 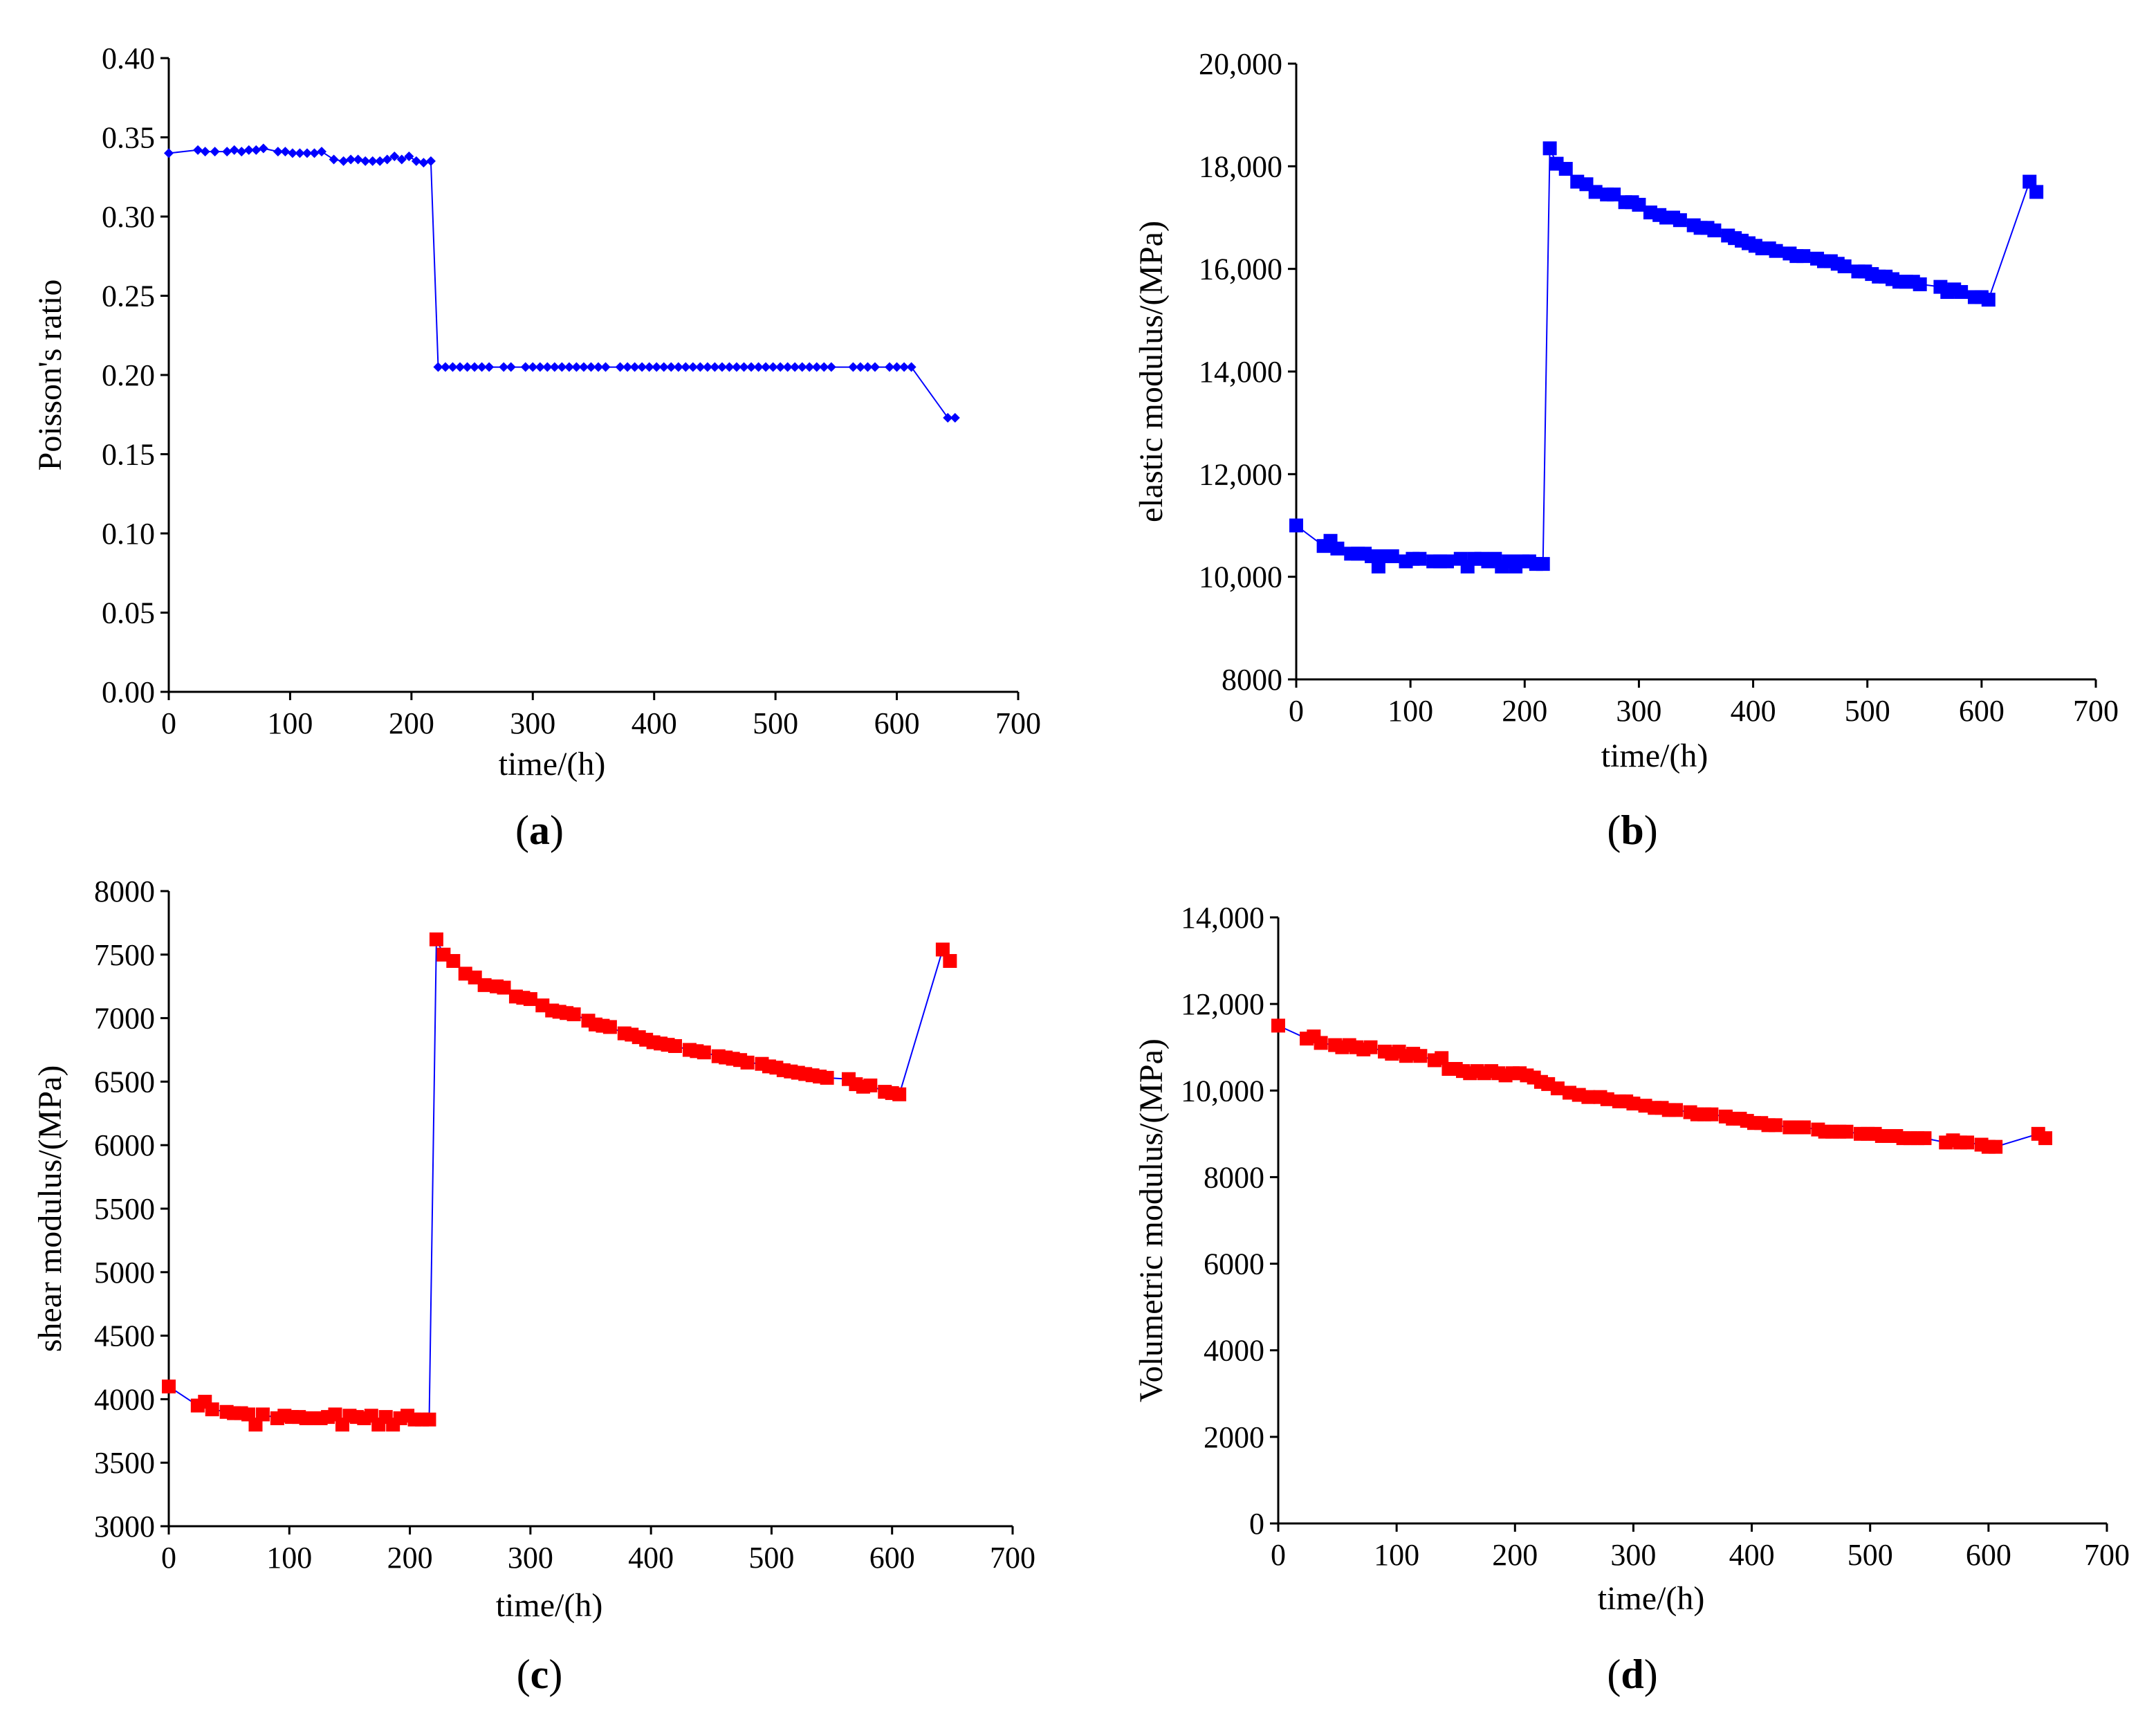 I want to click on y-tick-label: 4000, so click(x=124, y=1399).